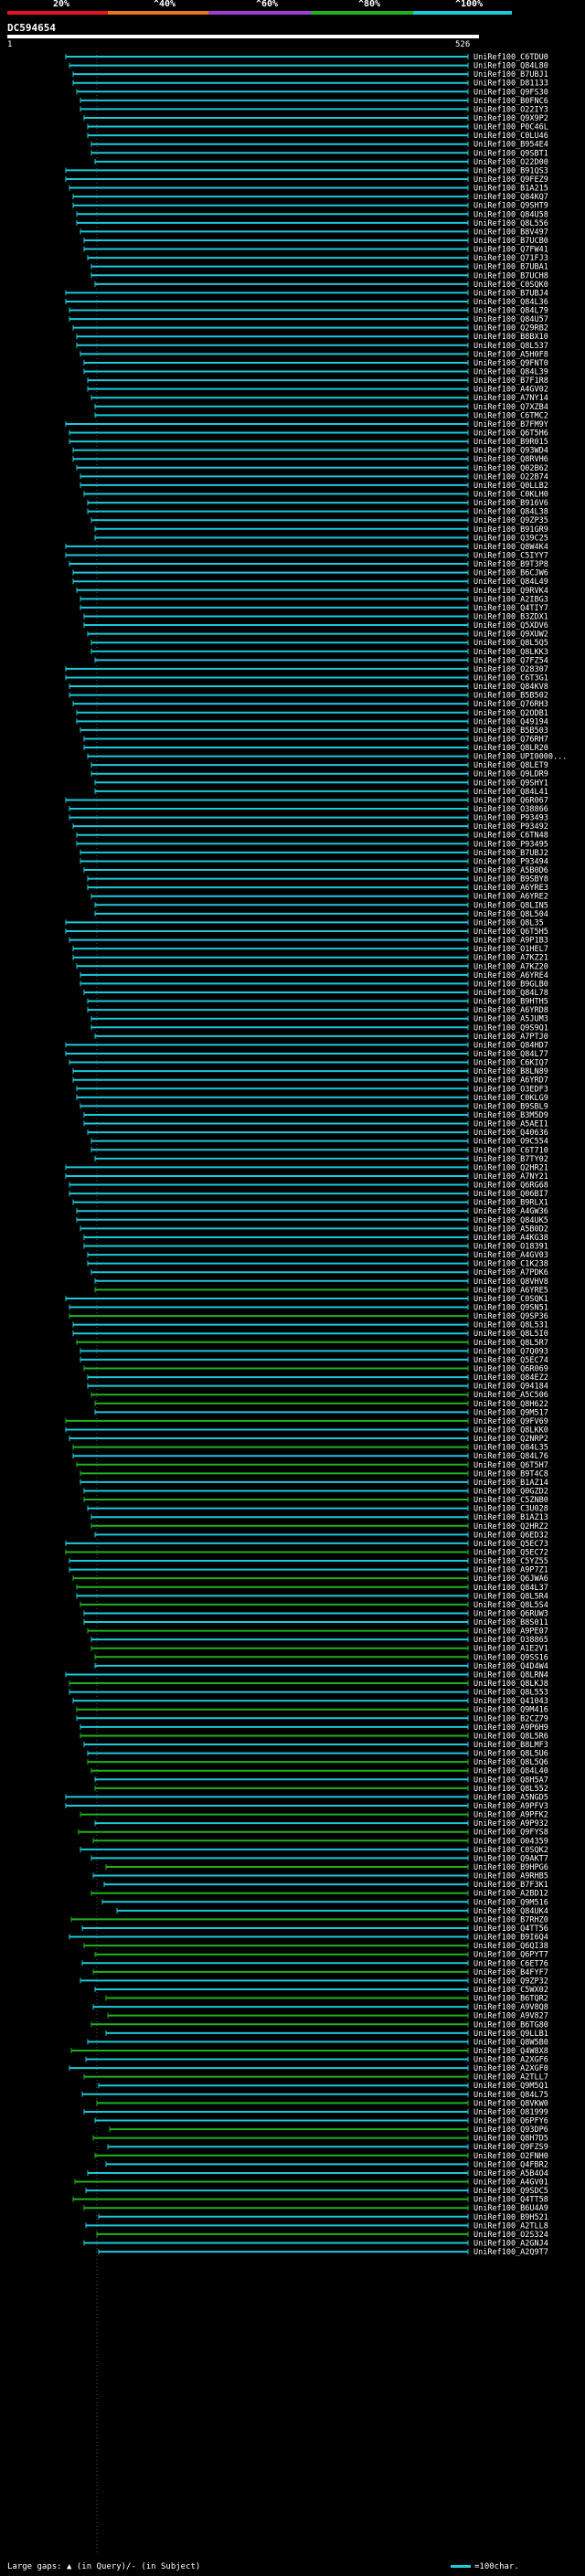 This screenshot has height=2576, width=585. I want to click on hit-label: UniRef100_A4GV03, so click(511, 1255).